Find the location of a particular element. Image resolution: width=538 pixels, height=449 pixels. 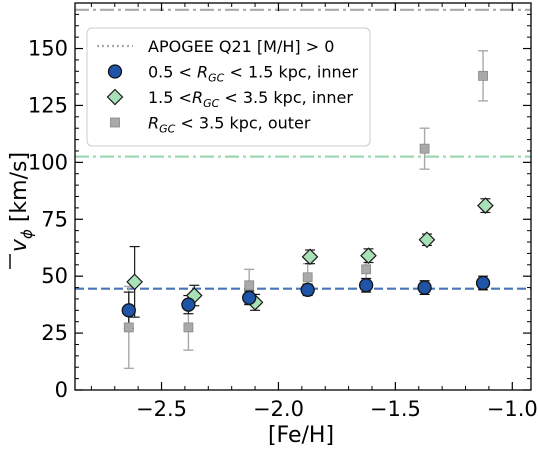

x-tick-label: −1.0 is located at coordinates (512, 409).